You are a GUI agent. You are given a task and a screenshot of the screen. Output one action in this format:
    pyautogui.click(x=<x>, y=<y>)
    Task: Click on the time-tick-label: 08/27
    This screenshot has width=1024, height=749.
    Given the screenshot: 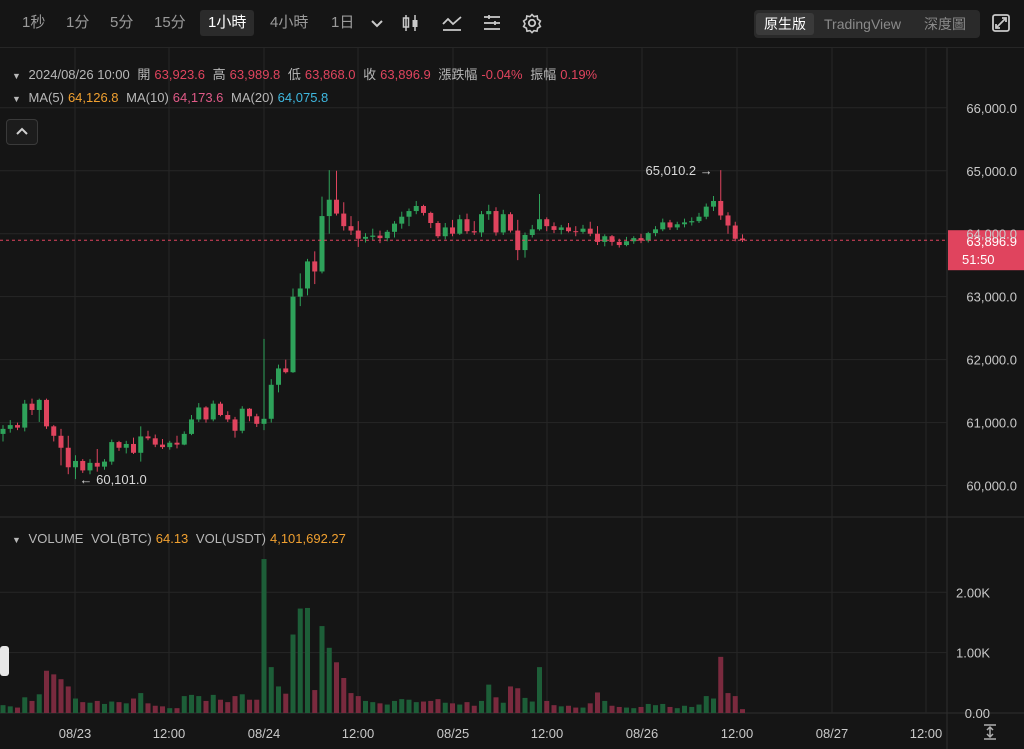 What is the action you would take?
    pyautogui.click(x=832, y=733)
    